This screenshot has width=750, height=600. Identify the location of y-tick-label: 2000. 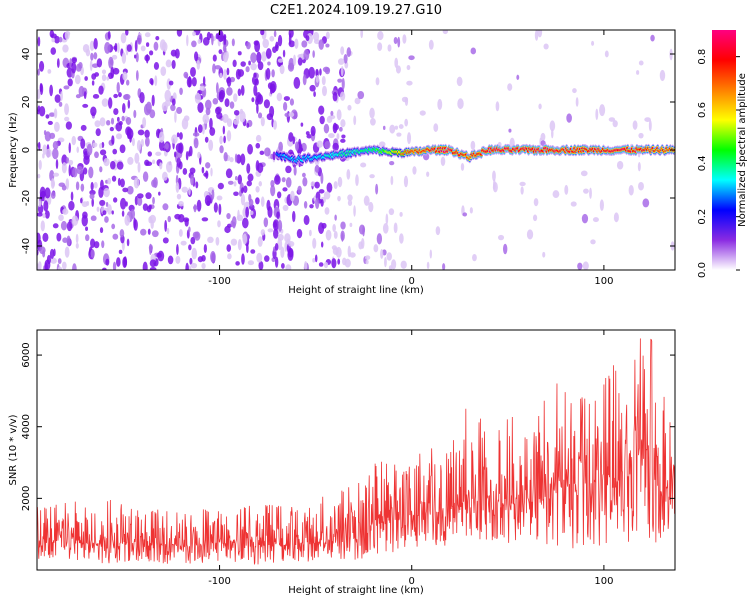
(26, 498).